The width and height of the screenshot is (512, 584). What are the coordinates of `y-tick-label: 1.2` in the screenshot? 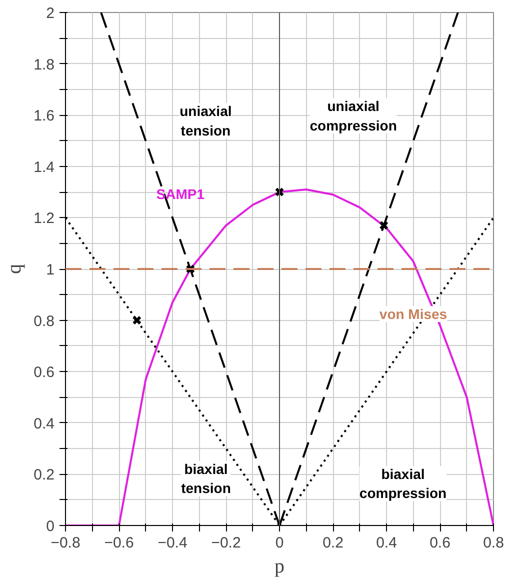 It's located at (44, 219).